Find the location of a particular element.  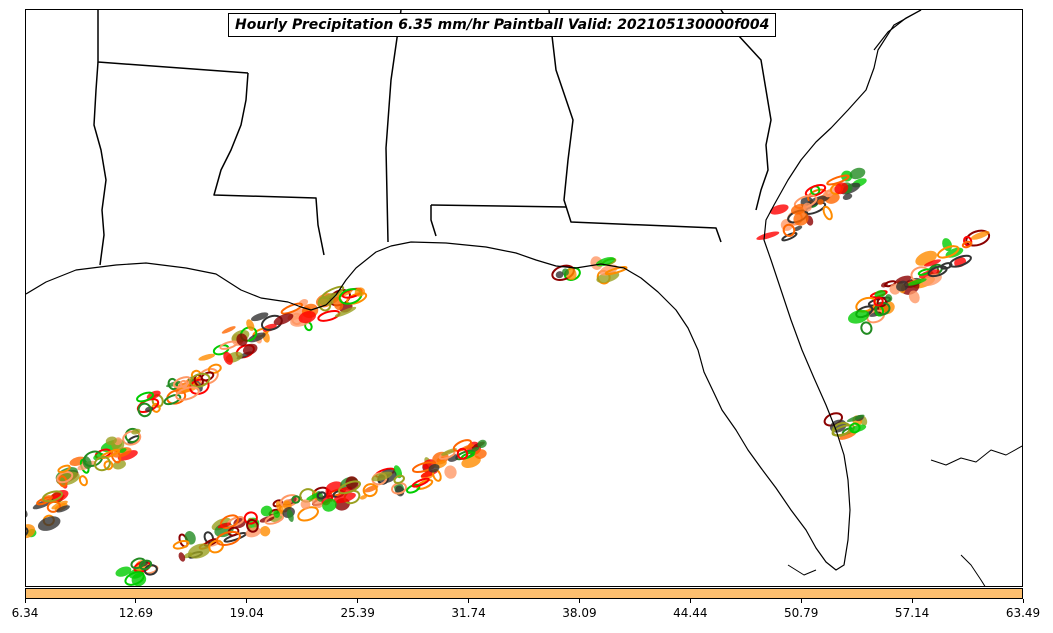

colorbar-tick-label: 31.74 is located at coordinates (468, 613).